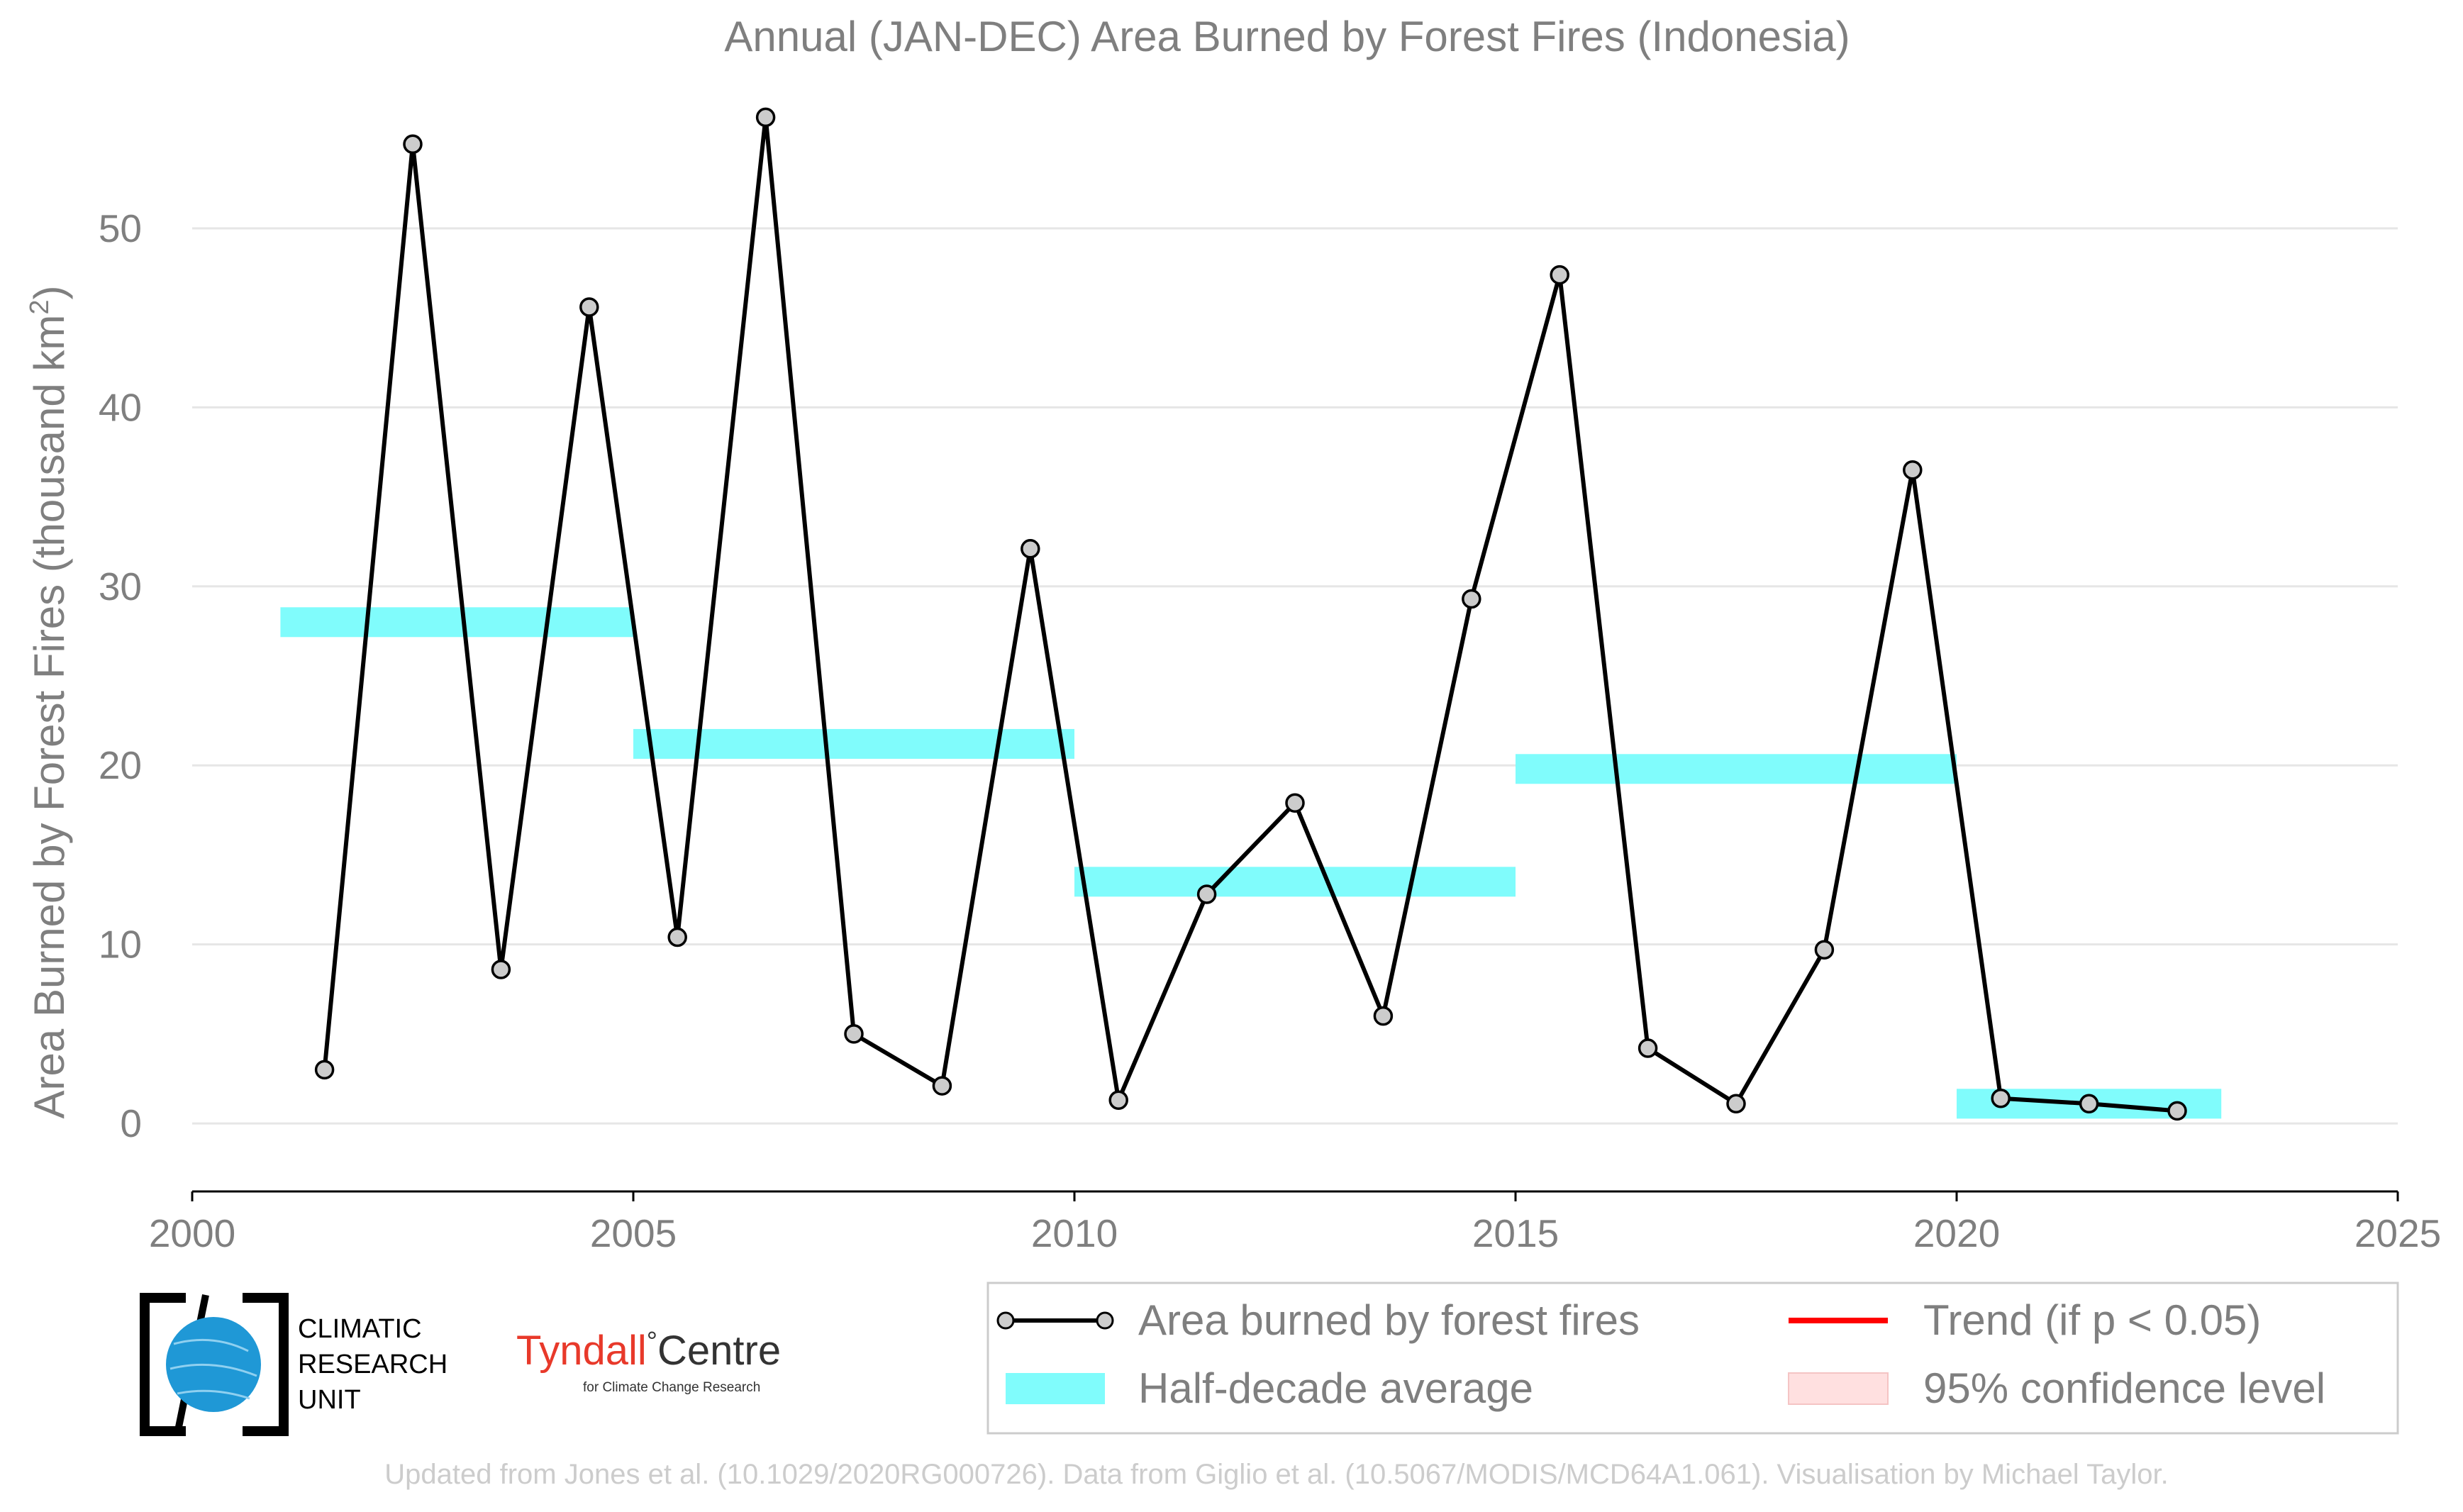  Describe the element at coordinates (121, 407) in the screenshot. I see `y-tick-label: 40` at that location.